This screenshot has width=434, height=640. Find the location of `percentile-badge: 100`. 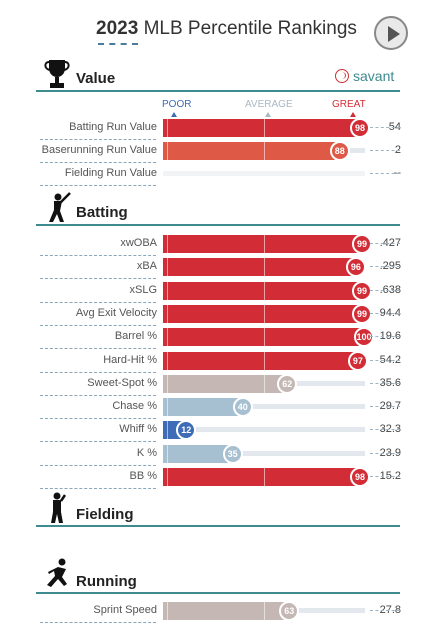

percentile-badge: 100 is located at coordinates (364, 337).